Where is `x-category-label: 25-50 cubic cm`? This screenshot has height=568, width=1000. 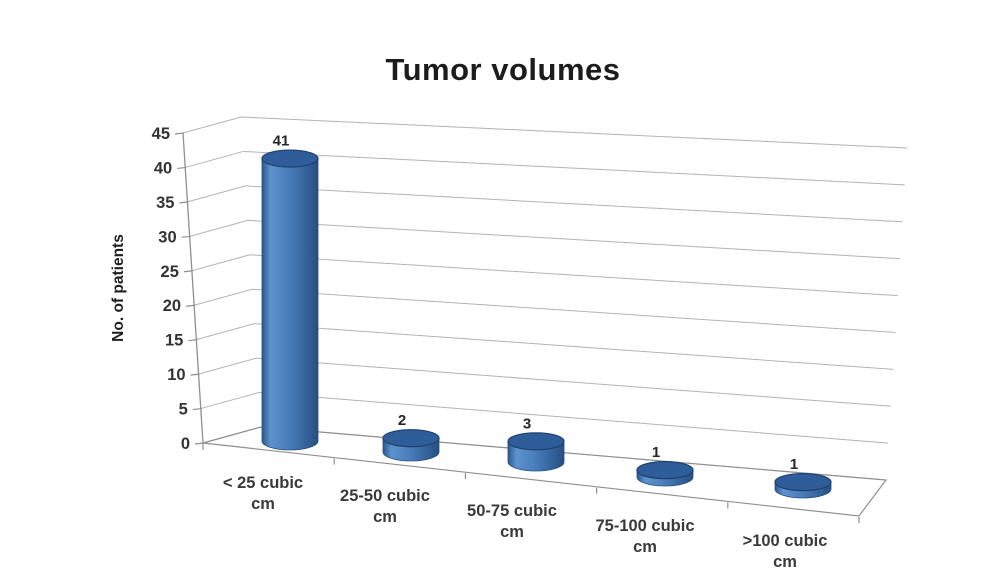
x-category-label: 25-50 cubic cm is located at coordinates (385, 506).